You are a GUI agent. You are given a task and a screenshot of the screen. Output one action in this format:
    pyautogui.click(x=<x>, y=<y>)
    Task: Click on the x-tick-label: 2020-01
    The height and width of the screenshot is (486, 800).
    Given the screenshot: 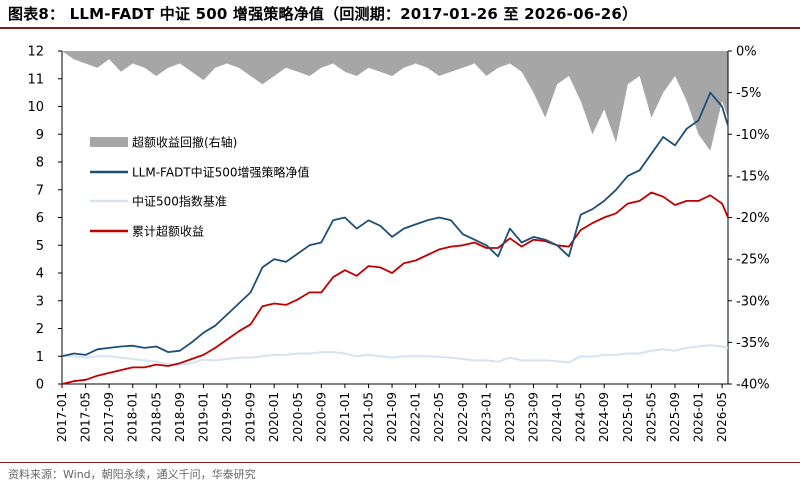 What is the action you would take?
    pyautogui.click(x=274, y=417)
    